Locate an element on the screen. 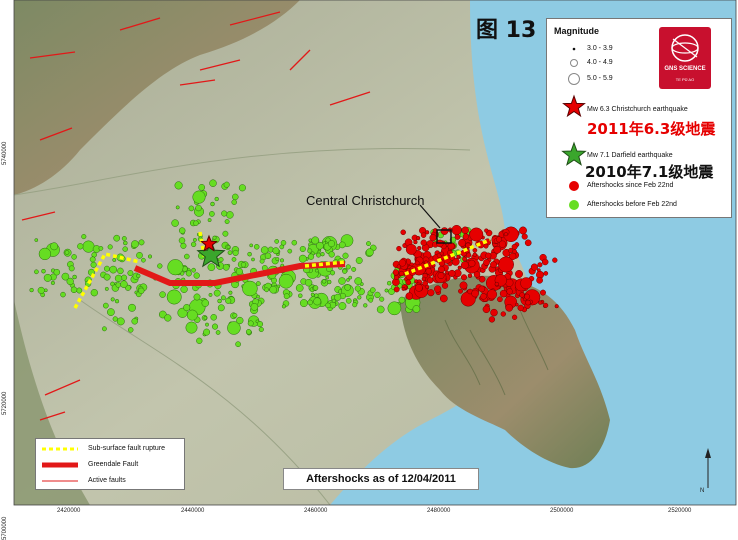  size-4-symbol is located at coordinates (574, 63).